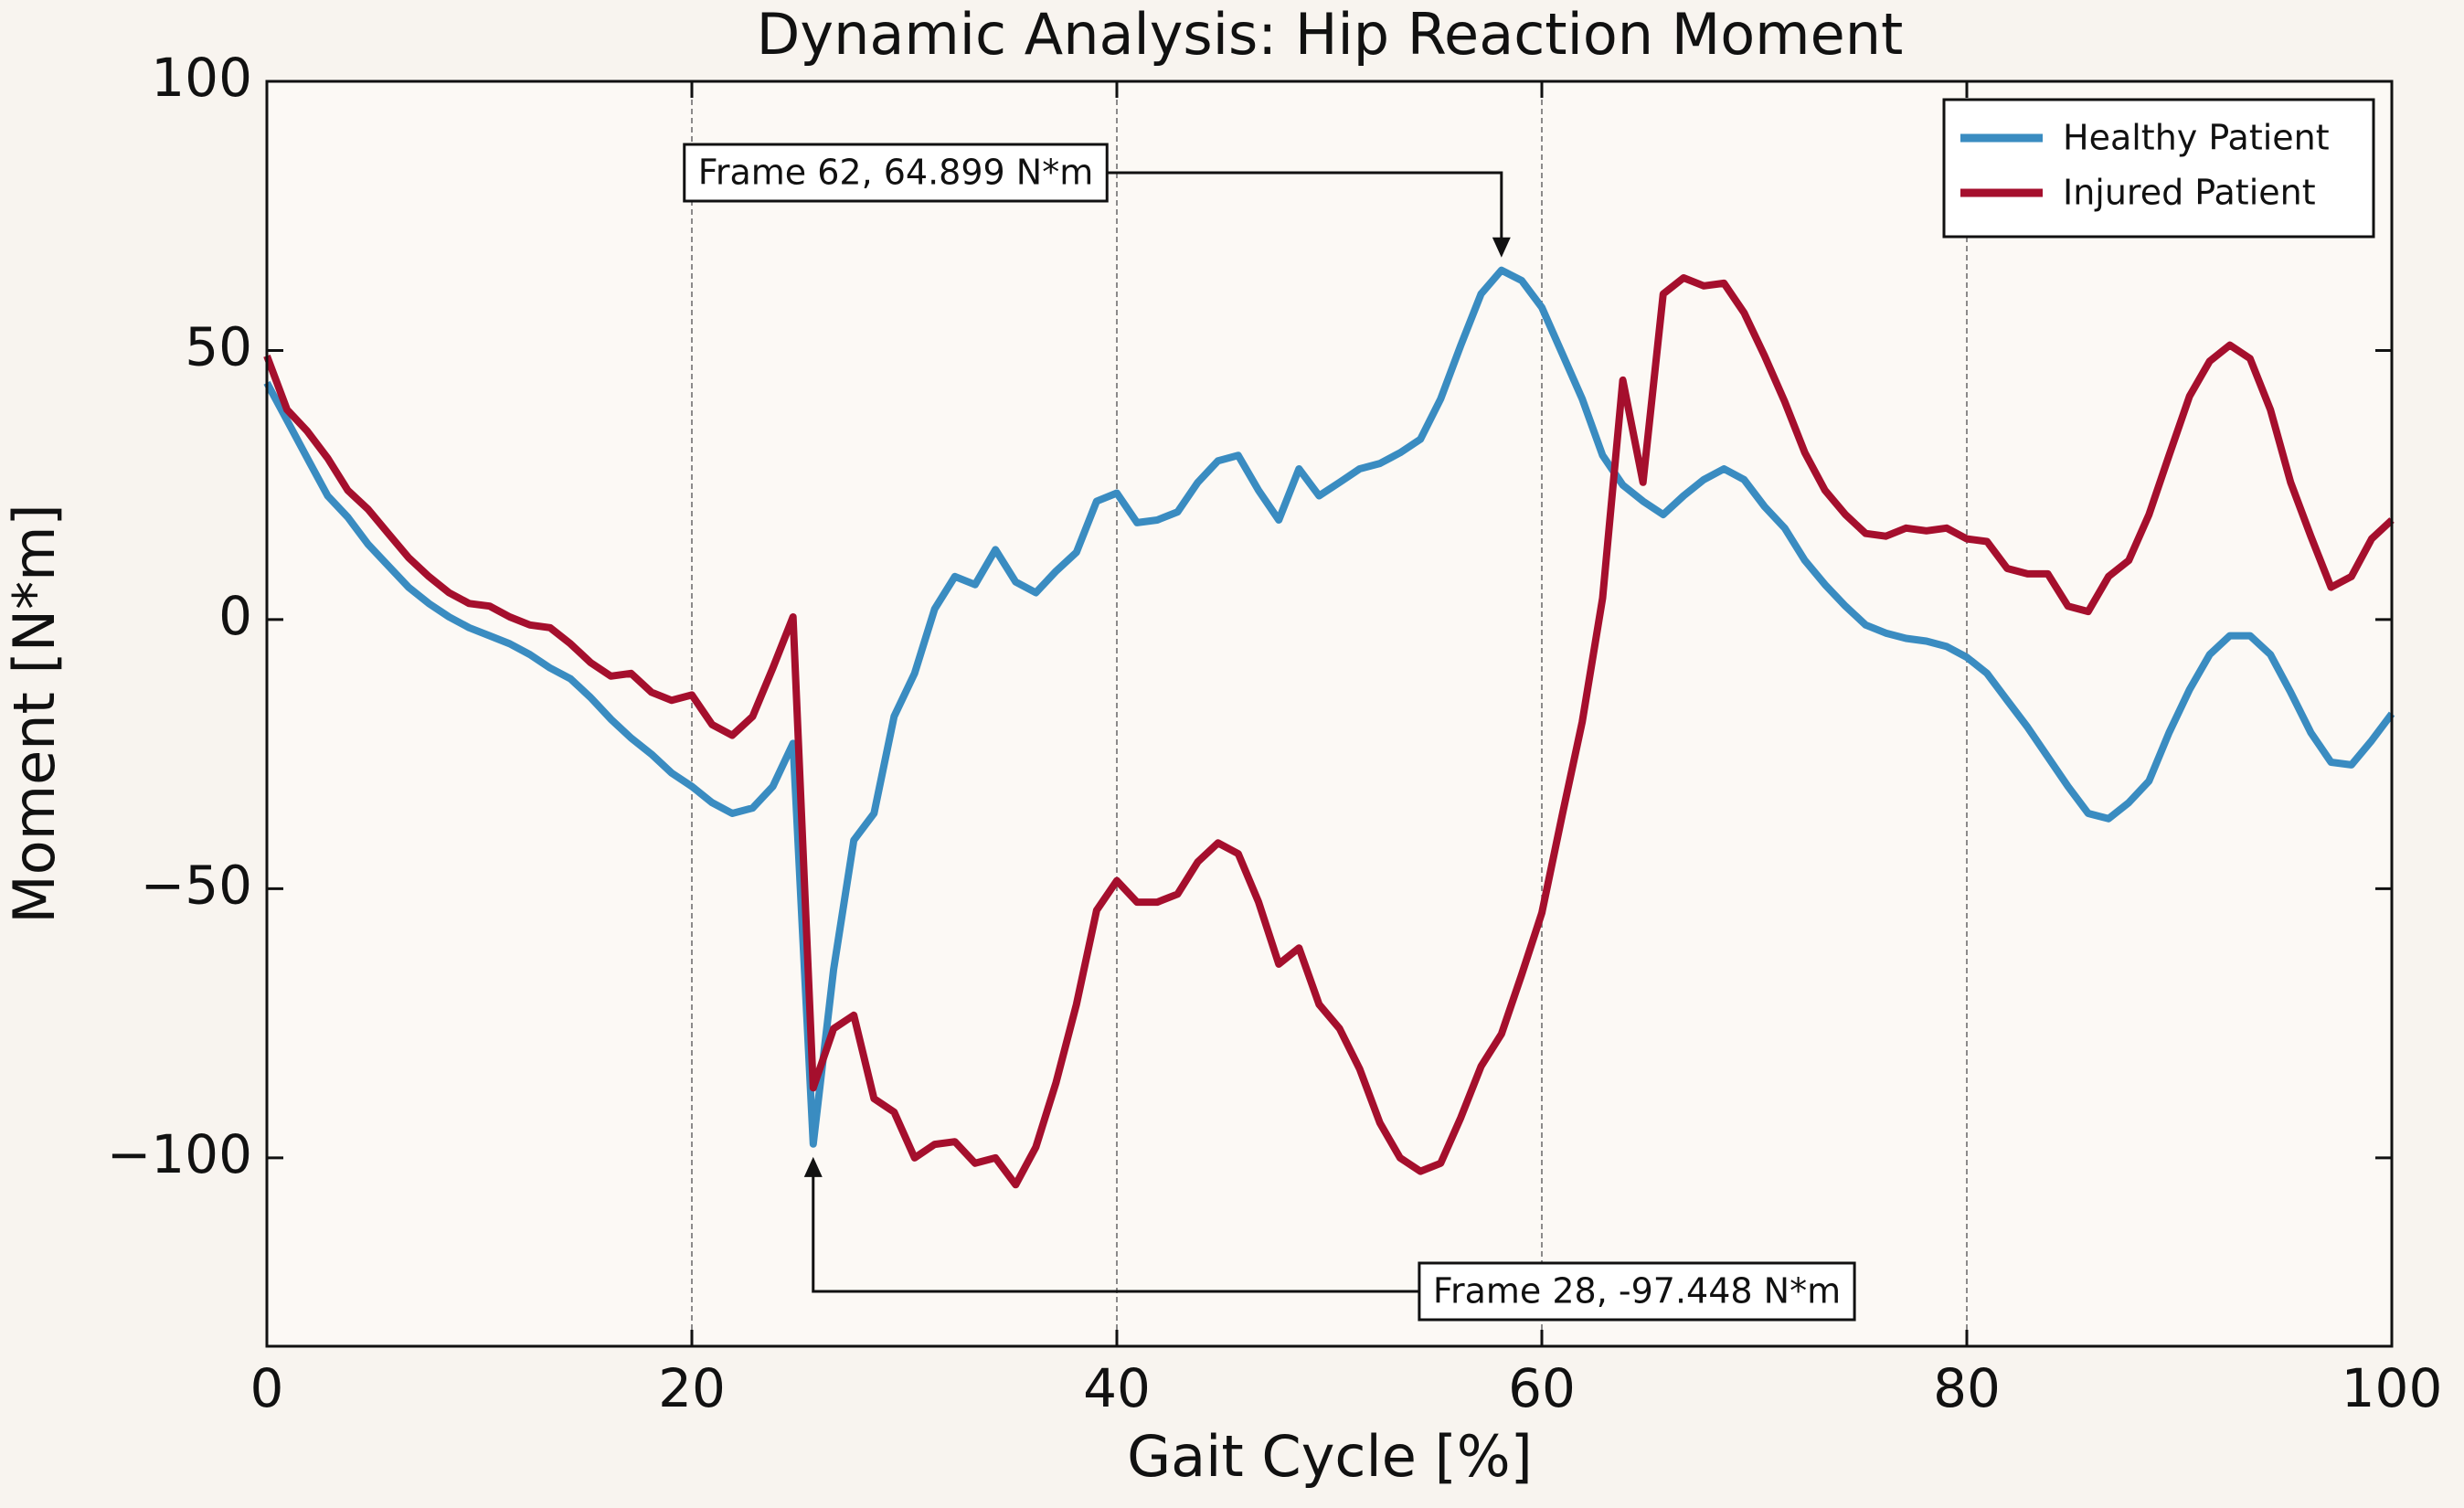 This screenshot has width=2464, height=1508. I want to click on x-tick-label: 40, so click(1117, 1388).